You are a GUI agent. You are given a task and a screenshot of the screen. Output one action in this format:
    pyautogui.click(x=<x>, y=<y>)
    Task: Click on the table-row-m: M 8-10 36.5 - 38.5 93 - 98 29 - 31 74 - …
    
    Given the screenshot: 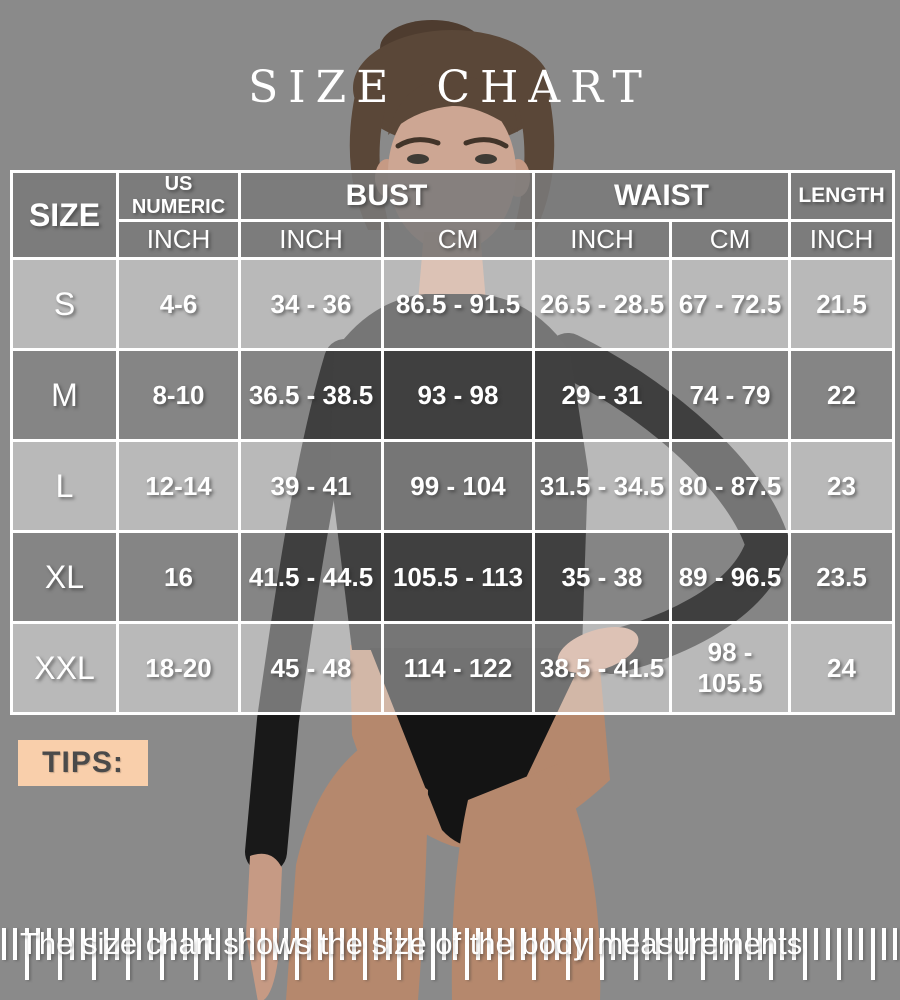 What is the action you would take?
    pyautogui.click(x=453, y=395)
    